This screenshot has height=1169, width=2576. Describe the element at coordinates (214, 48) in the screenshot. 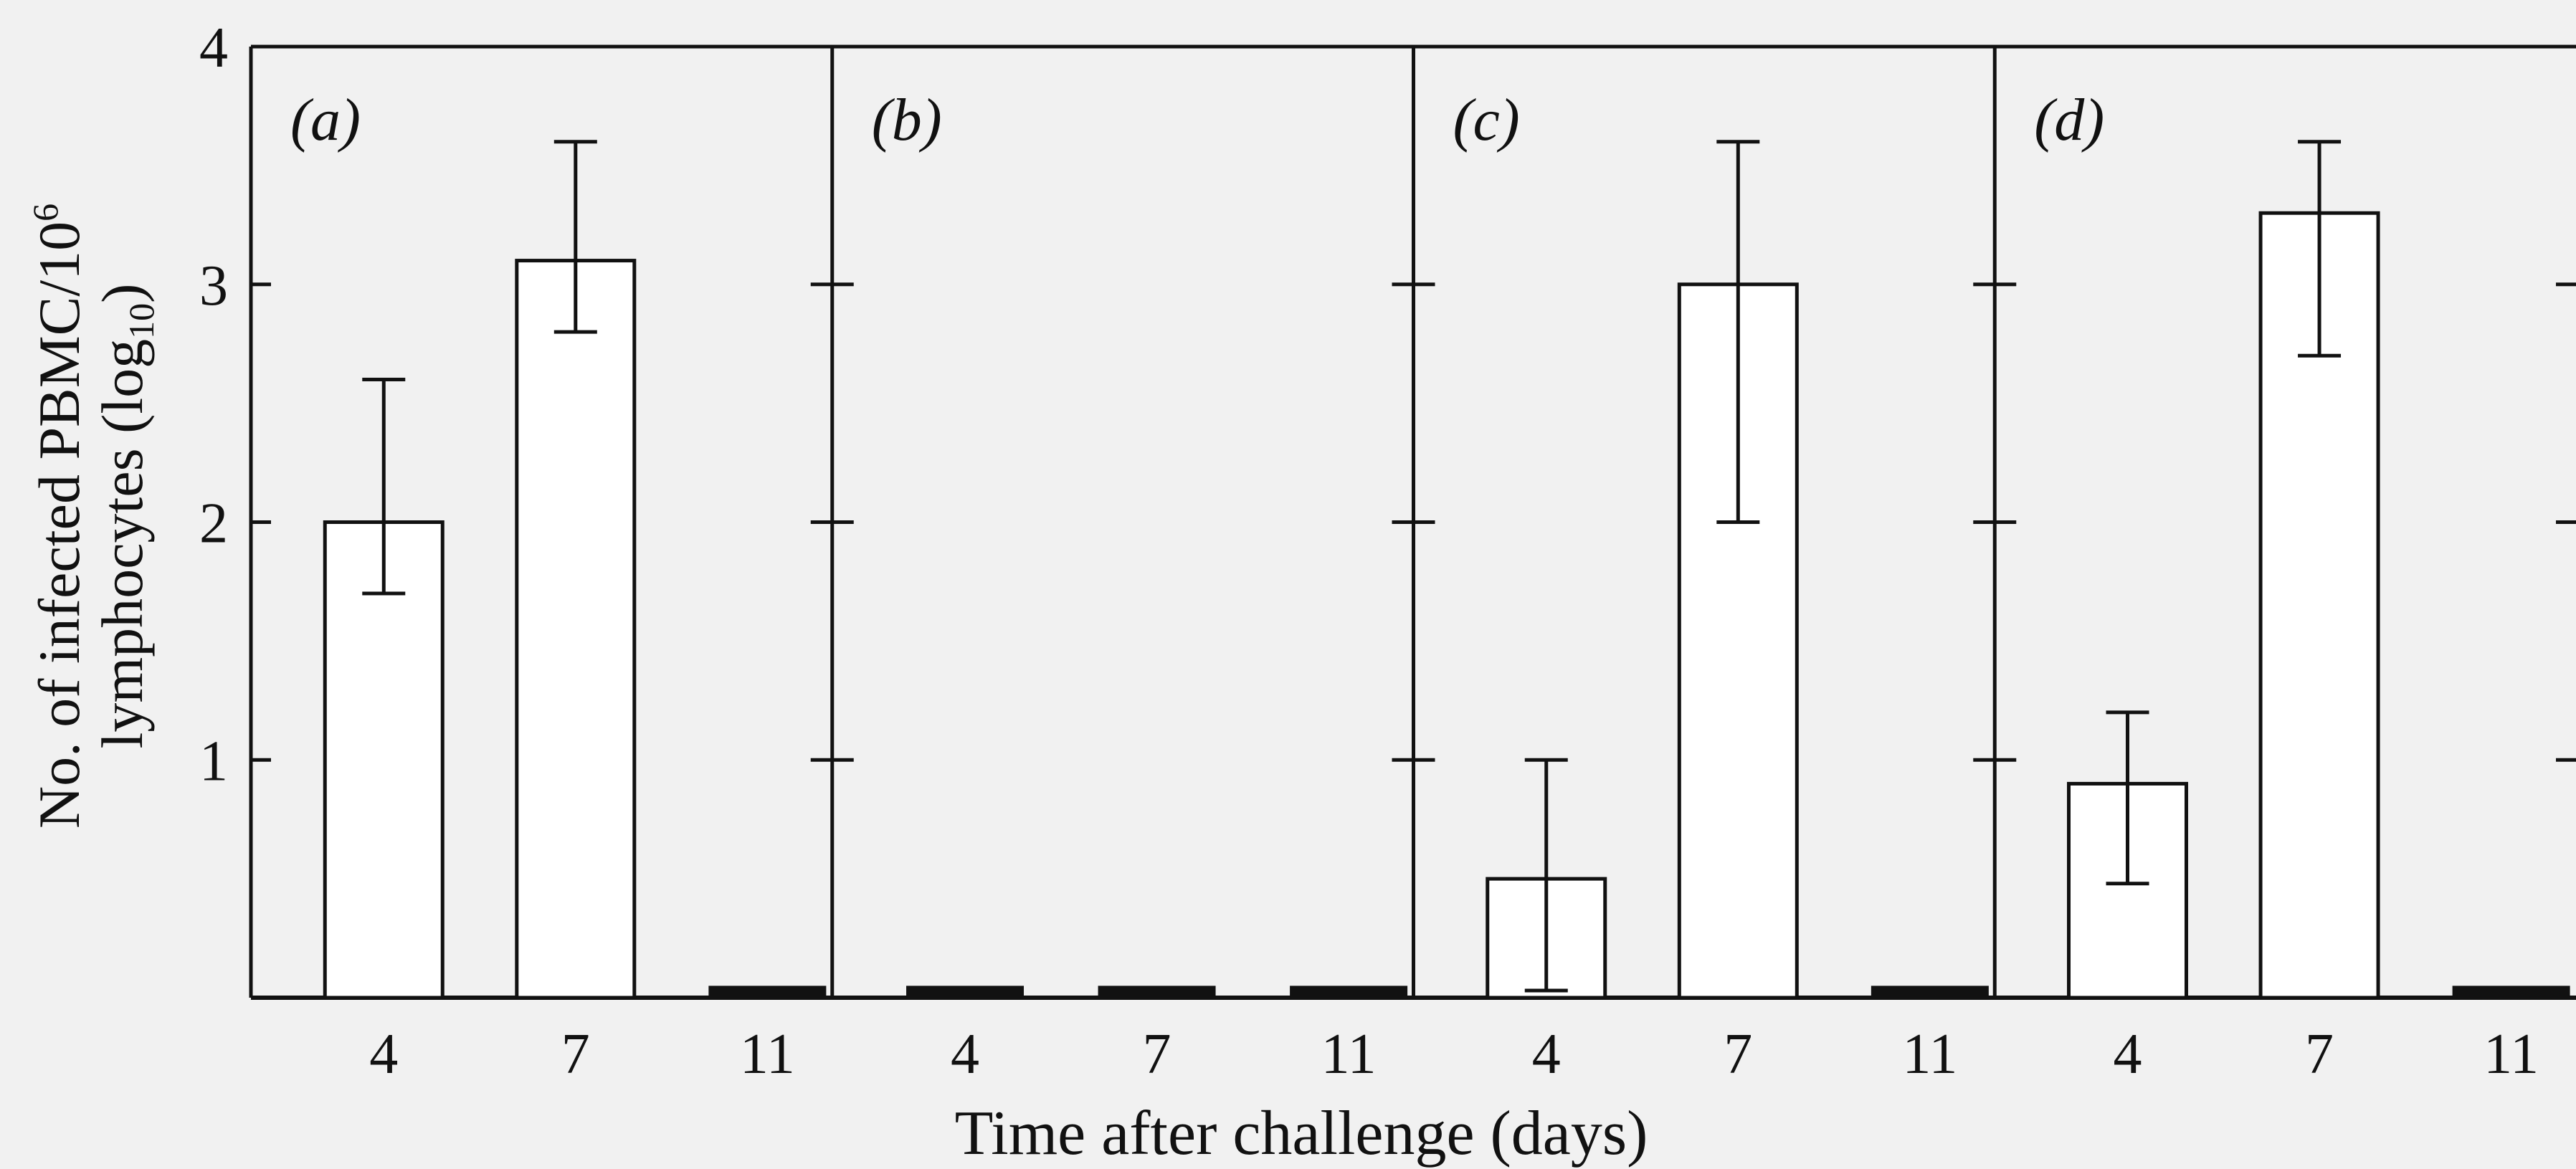

I see `y-tick-label: 4` at that location.